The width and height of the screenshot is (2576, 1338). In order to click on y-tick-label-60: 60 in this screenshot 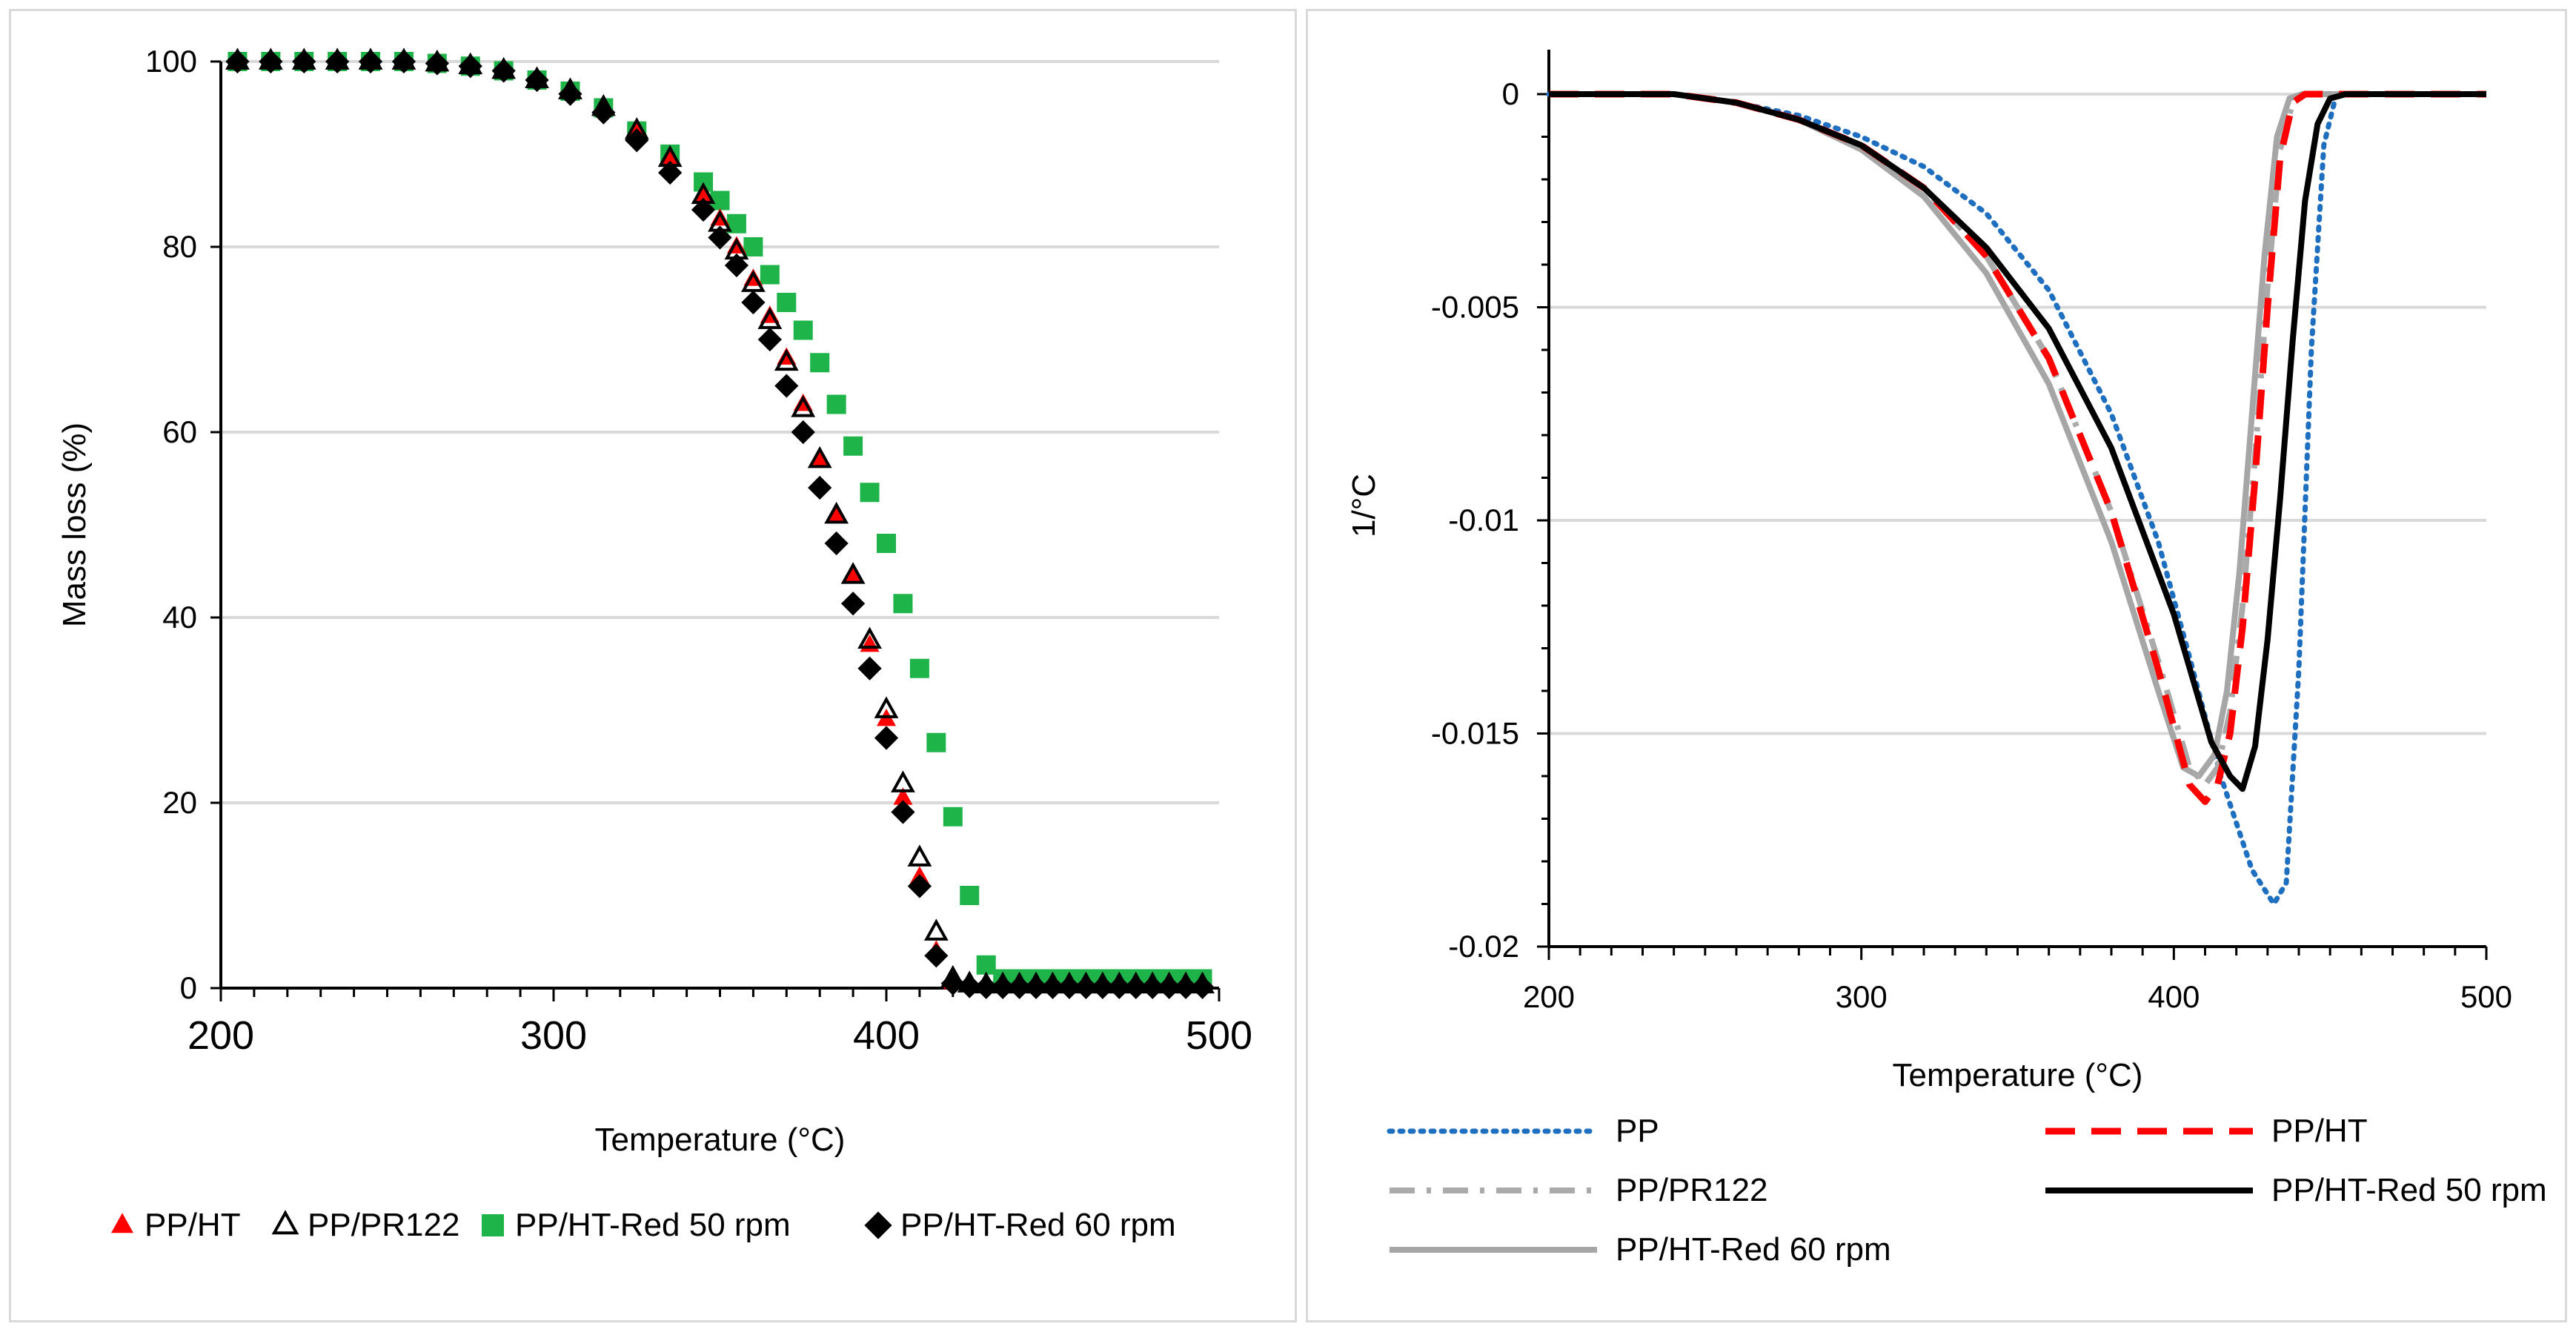, I will do `click(179, 431)`.